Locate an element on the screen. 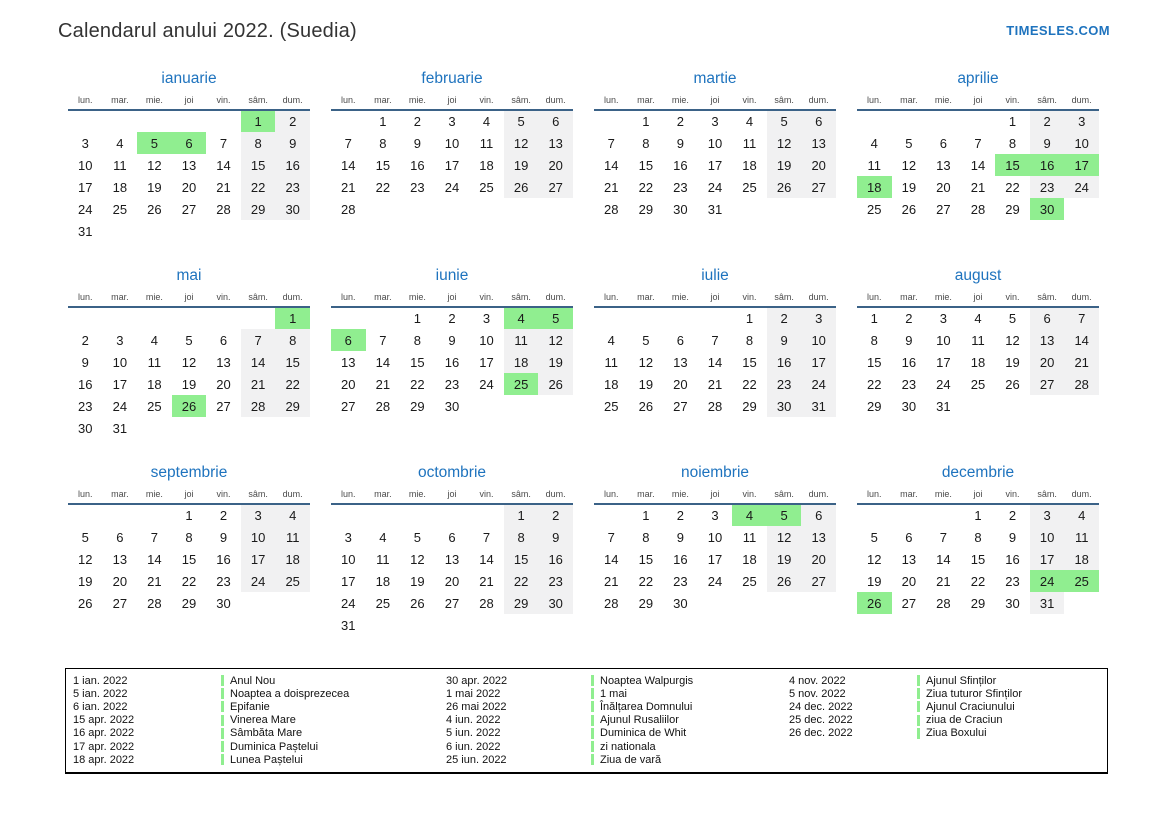 This screenshot has width=1169, height=827. legend-date: 15 apr. 2022 is located at coordinates (104, 720).